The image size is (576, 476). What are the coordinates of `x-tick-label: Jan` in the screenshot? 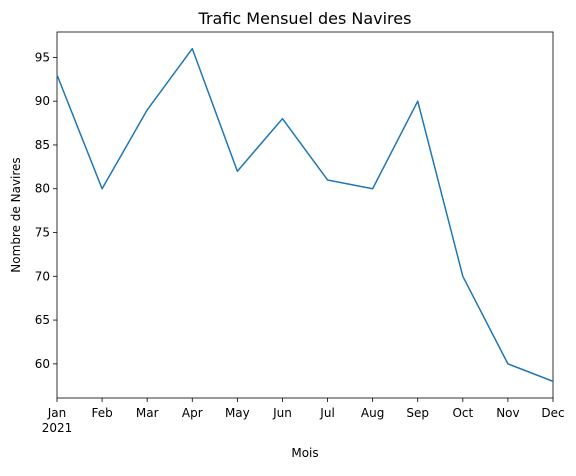 It's located at (57, 413).